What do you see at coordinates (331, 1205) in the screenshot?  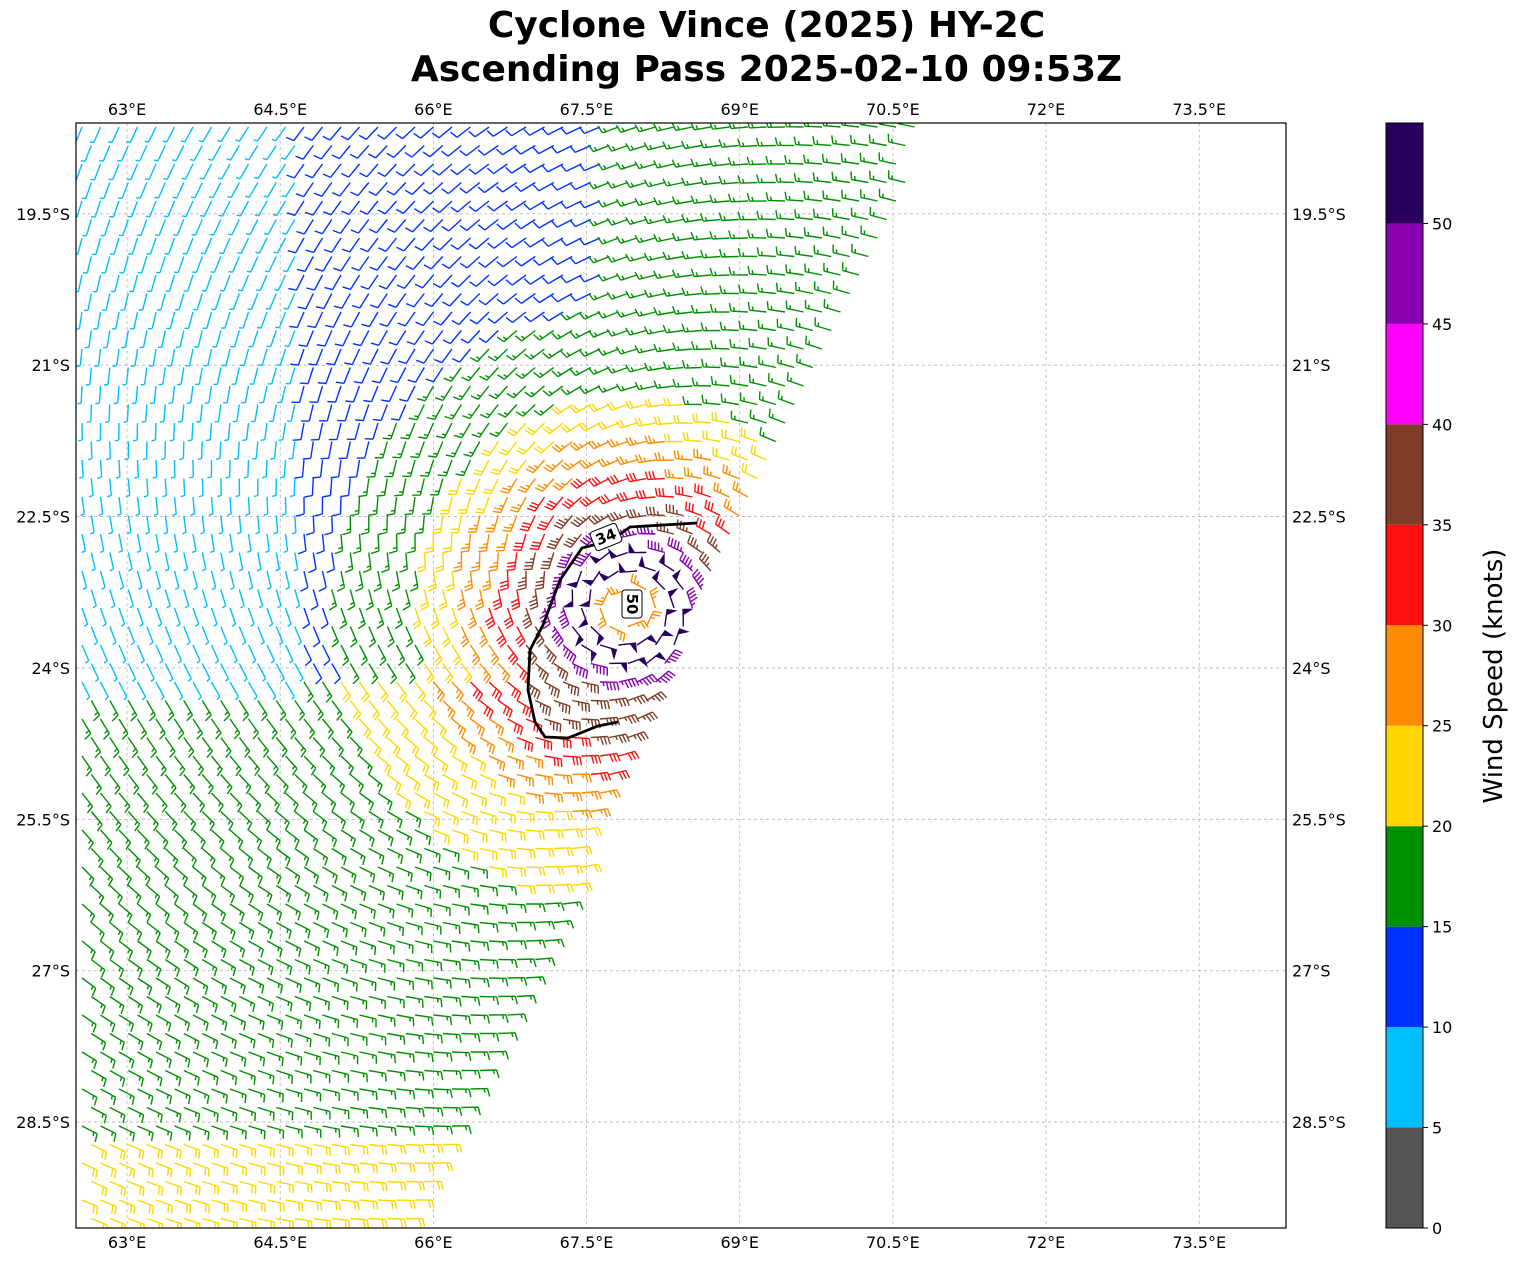 I see `wind-barb-1911` at bounding box center [331, 1205].